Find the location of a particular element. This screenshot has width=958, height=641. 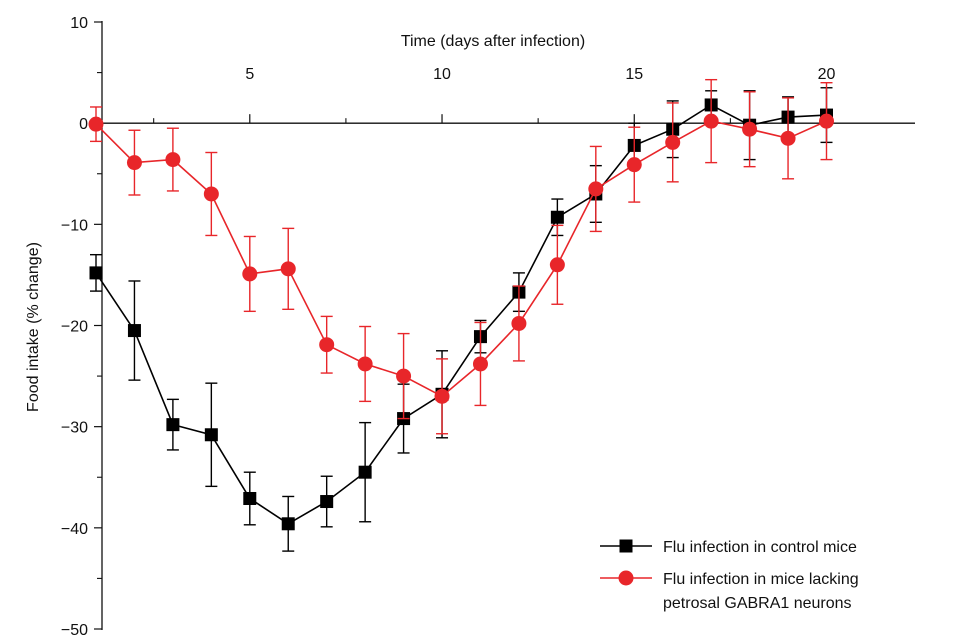

y-tick-label: −30 is located at coordinates (74, 428).